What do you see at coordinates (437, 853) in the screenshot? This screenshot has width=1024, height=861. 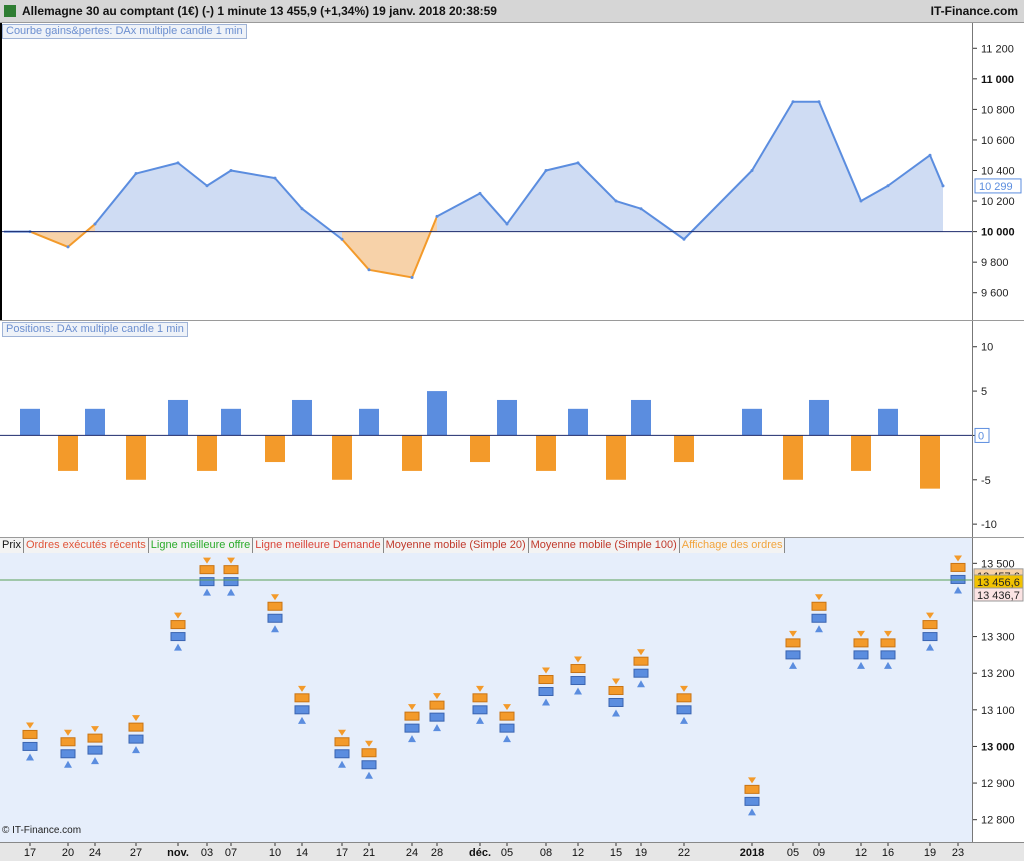 I see `x-tick-label: 28` at bounding box center [437, 853].